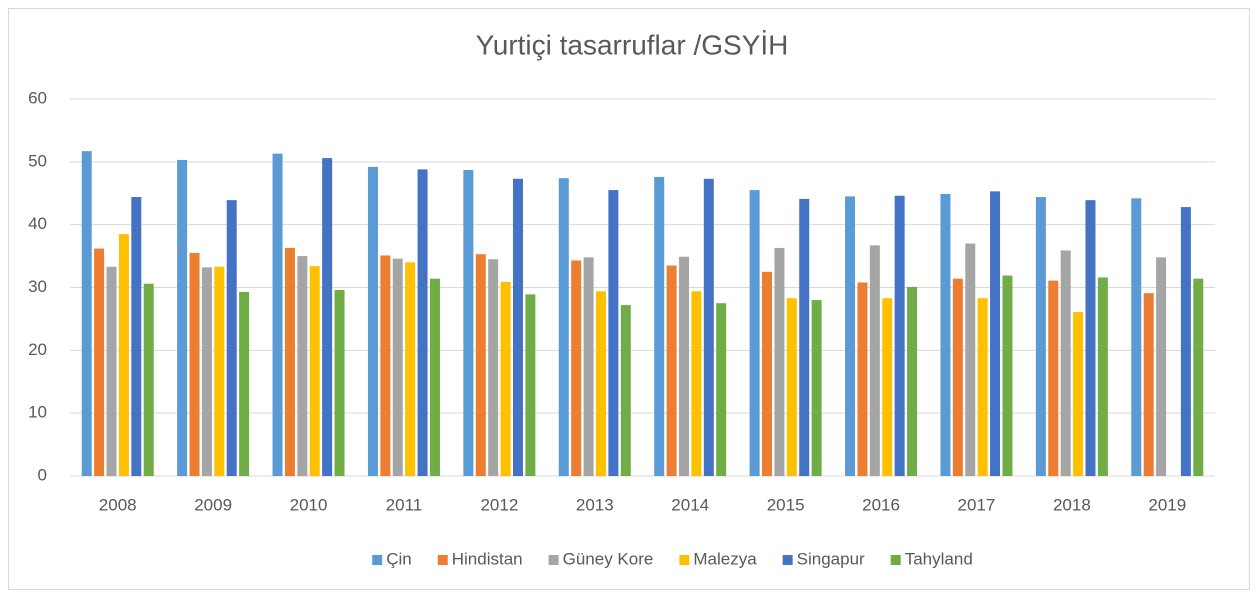 The image size is (1259, 599). Describe the element at coordinates (632, 44) in the screenshot. I see `chart-title: Yurtiçi tasarruflar /GSYİH` at that location.